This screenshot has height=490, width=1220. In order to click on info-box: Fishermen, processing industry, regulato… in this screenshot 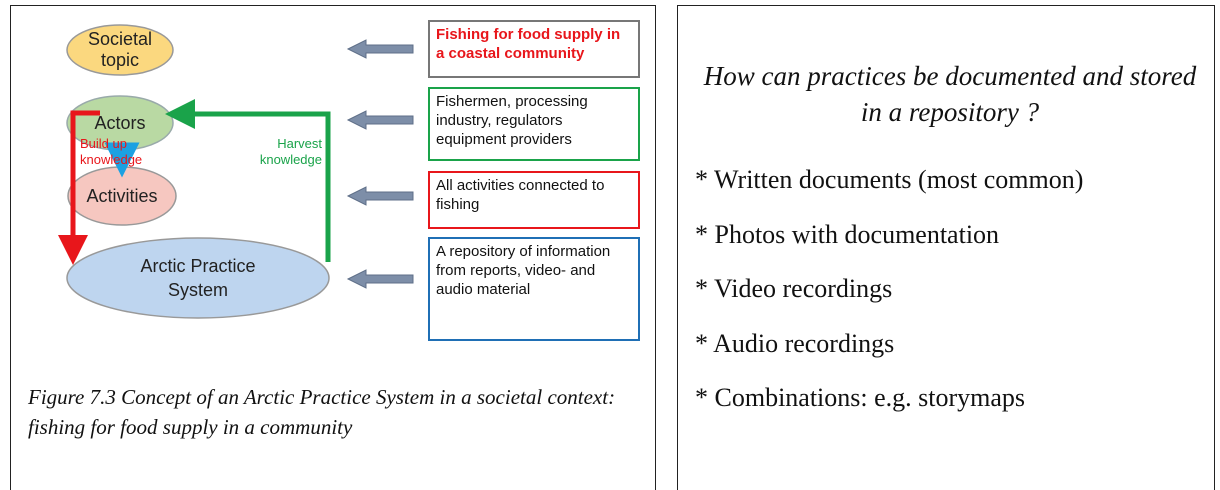, I will do `click(534, 124)`.